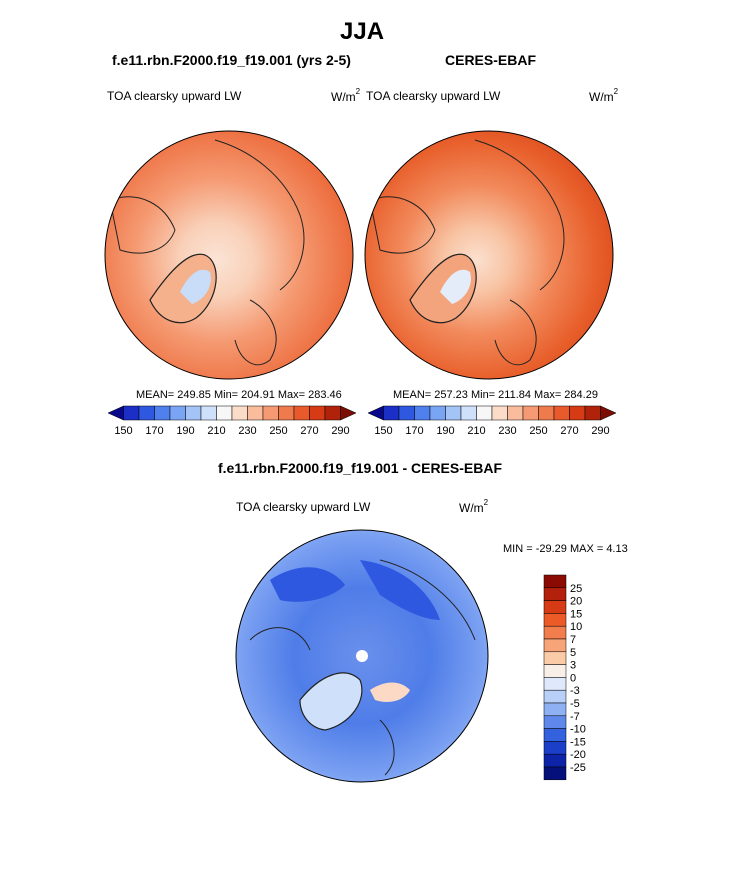 Image resolution: width=733 pixels, height=882 pixels. I want to click on obs-colorbar-tick-label: 290, so click(600, 431).